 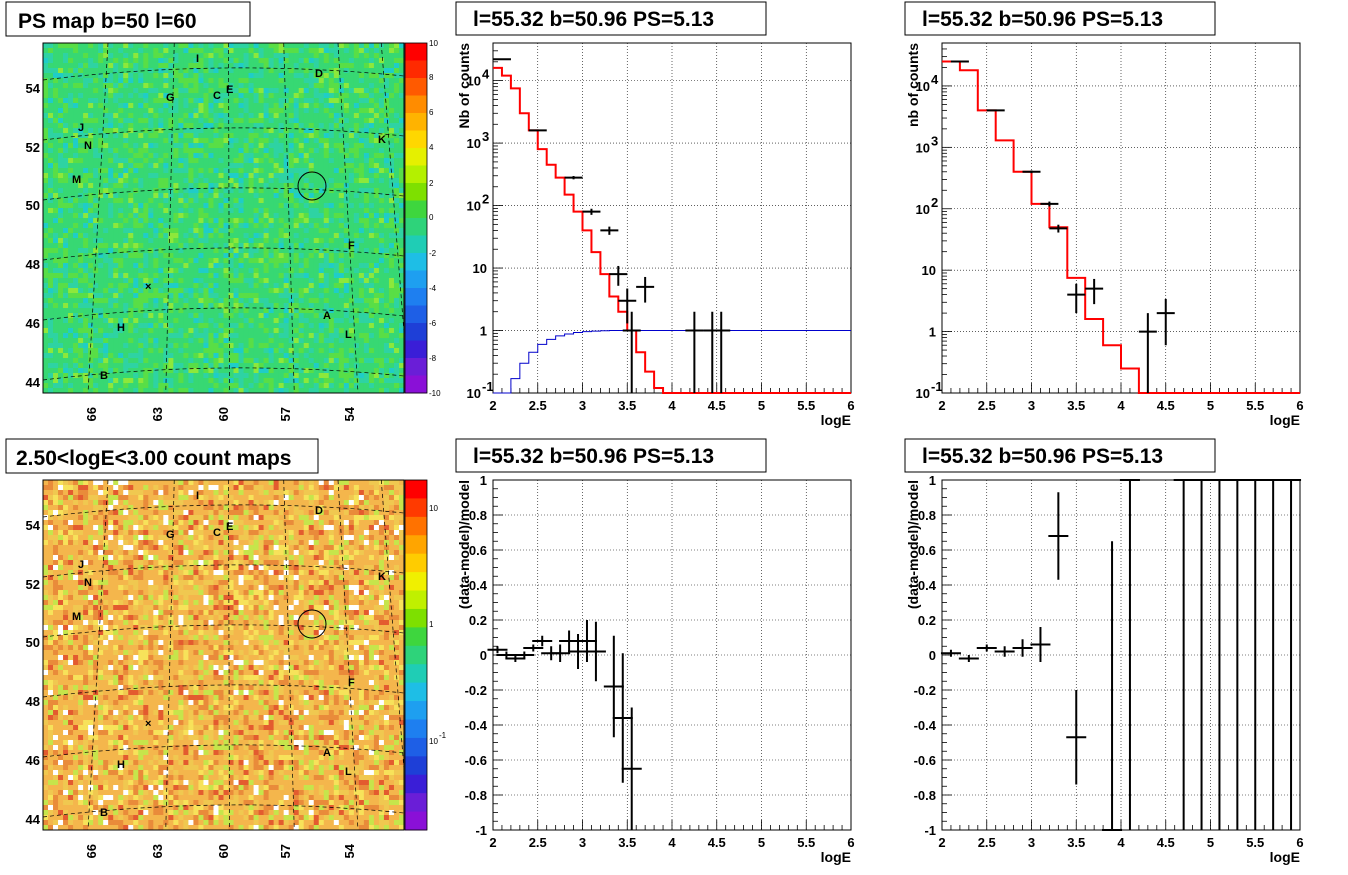 I want to click on y-tick-label: -1, so click(x=930, y=830).